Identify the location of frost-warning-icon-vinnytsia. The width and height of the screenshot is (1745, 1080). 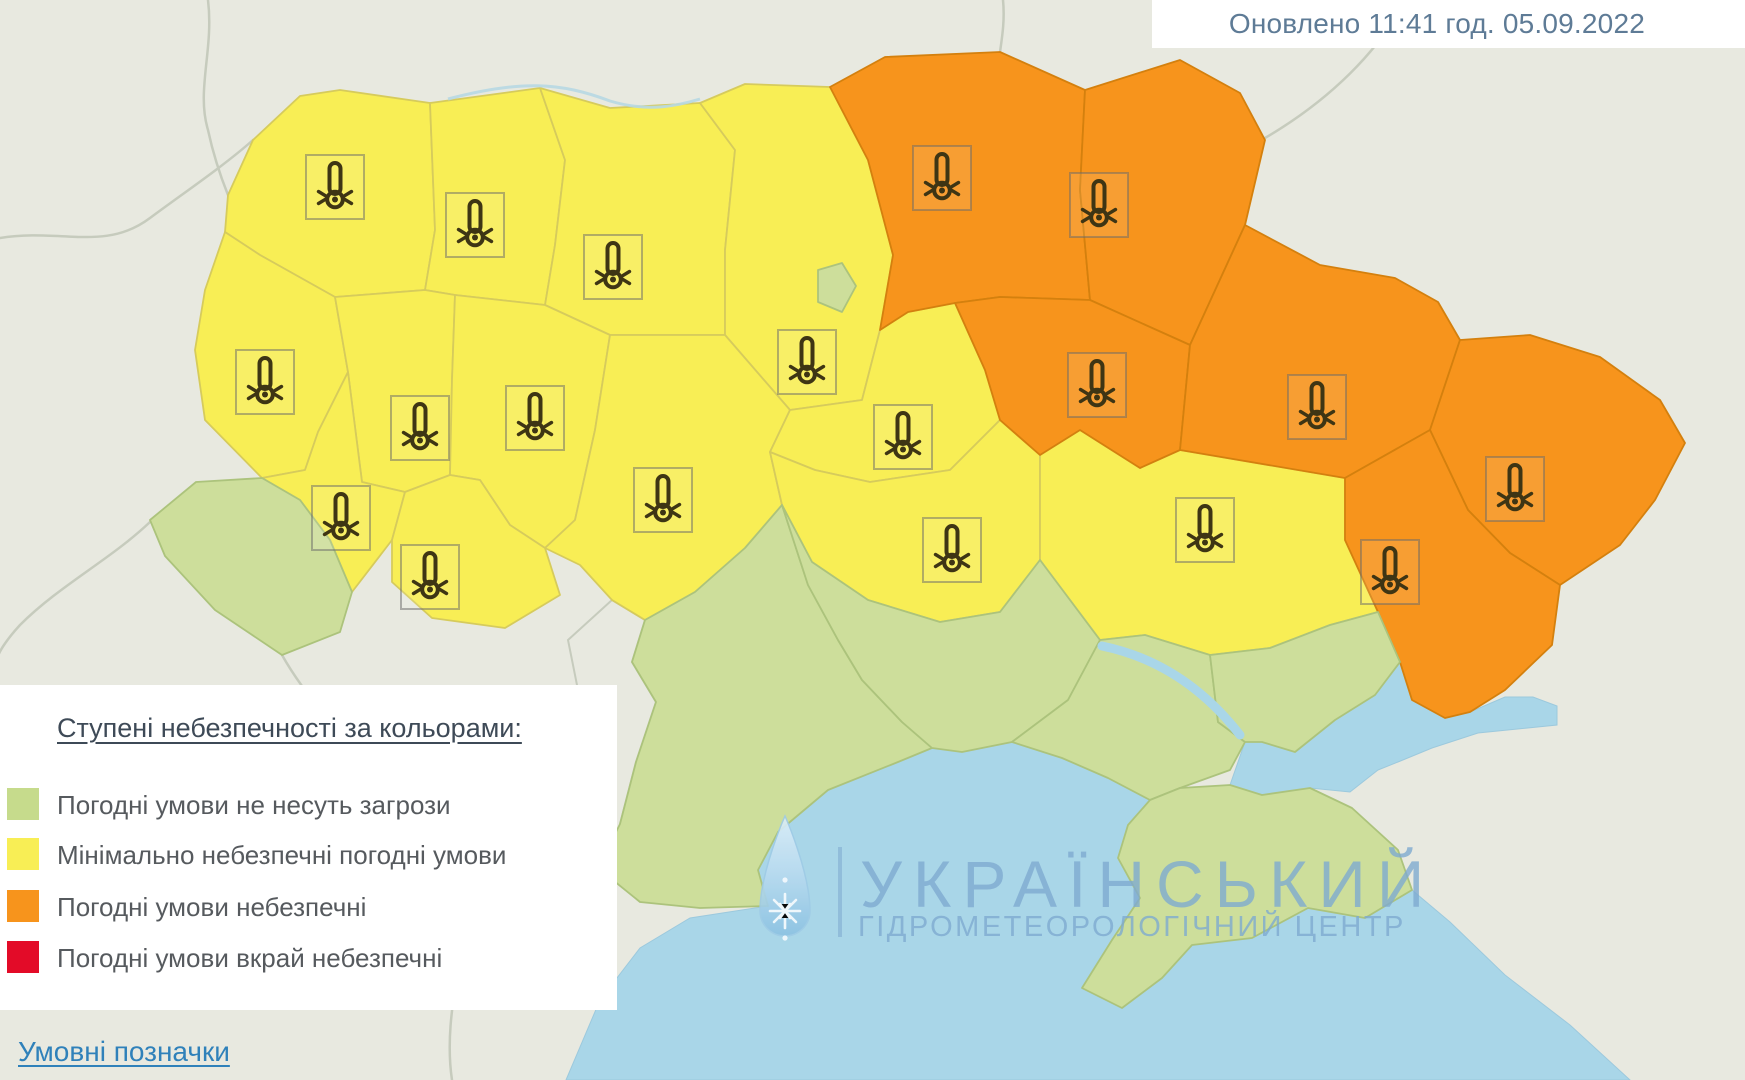
(663, 500).